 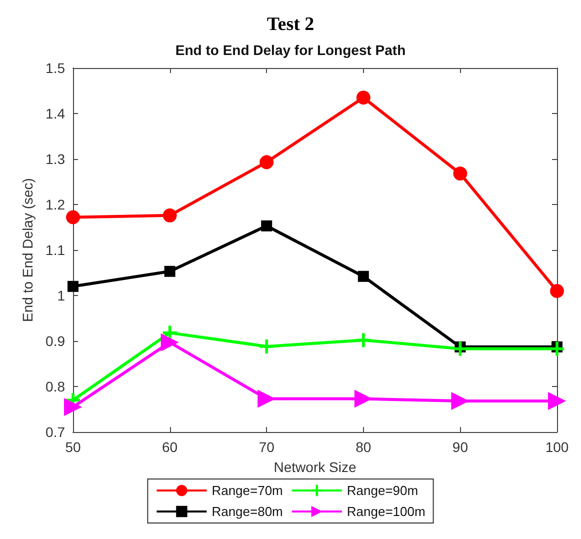 I want to click on x-tick-label: 60, so click(x=170, y=447).